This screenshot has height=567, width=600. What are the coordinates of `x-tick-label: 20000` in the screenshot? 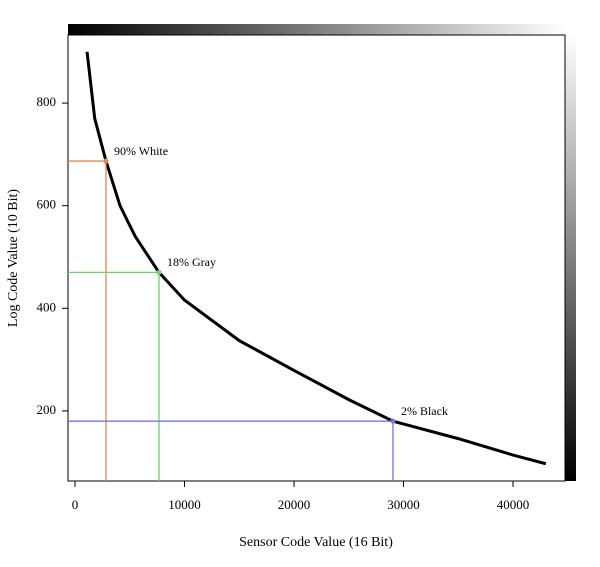 It's located at (294, 504).